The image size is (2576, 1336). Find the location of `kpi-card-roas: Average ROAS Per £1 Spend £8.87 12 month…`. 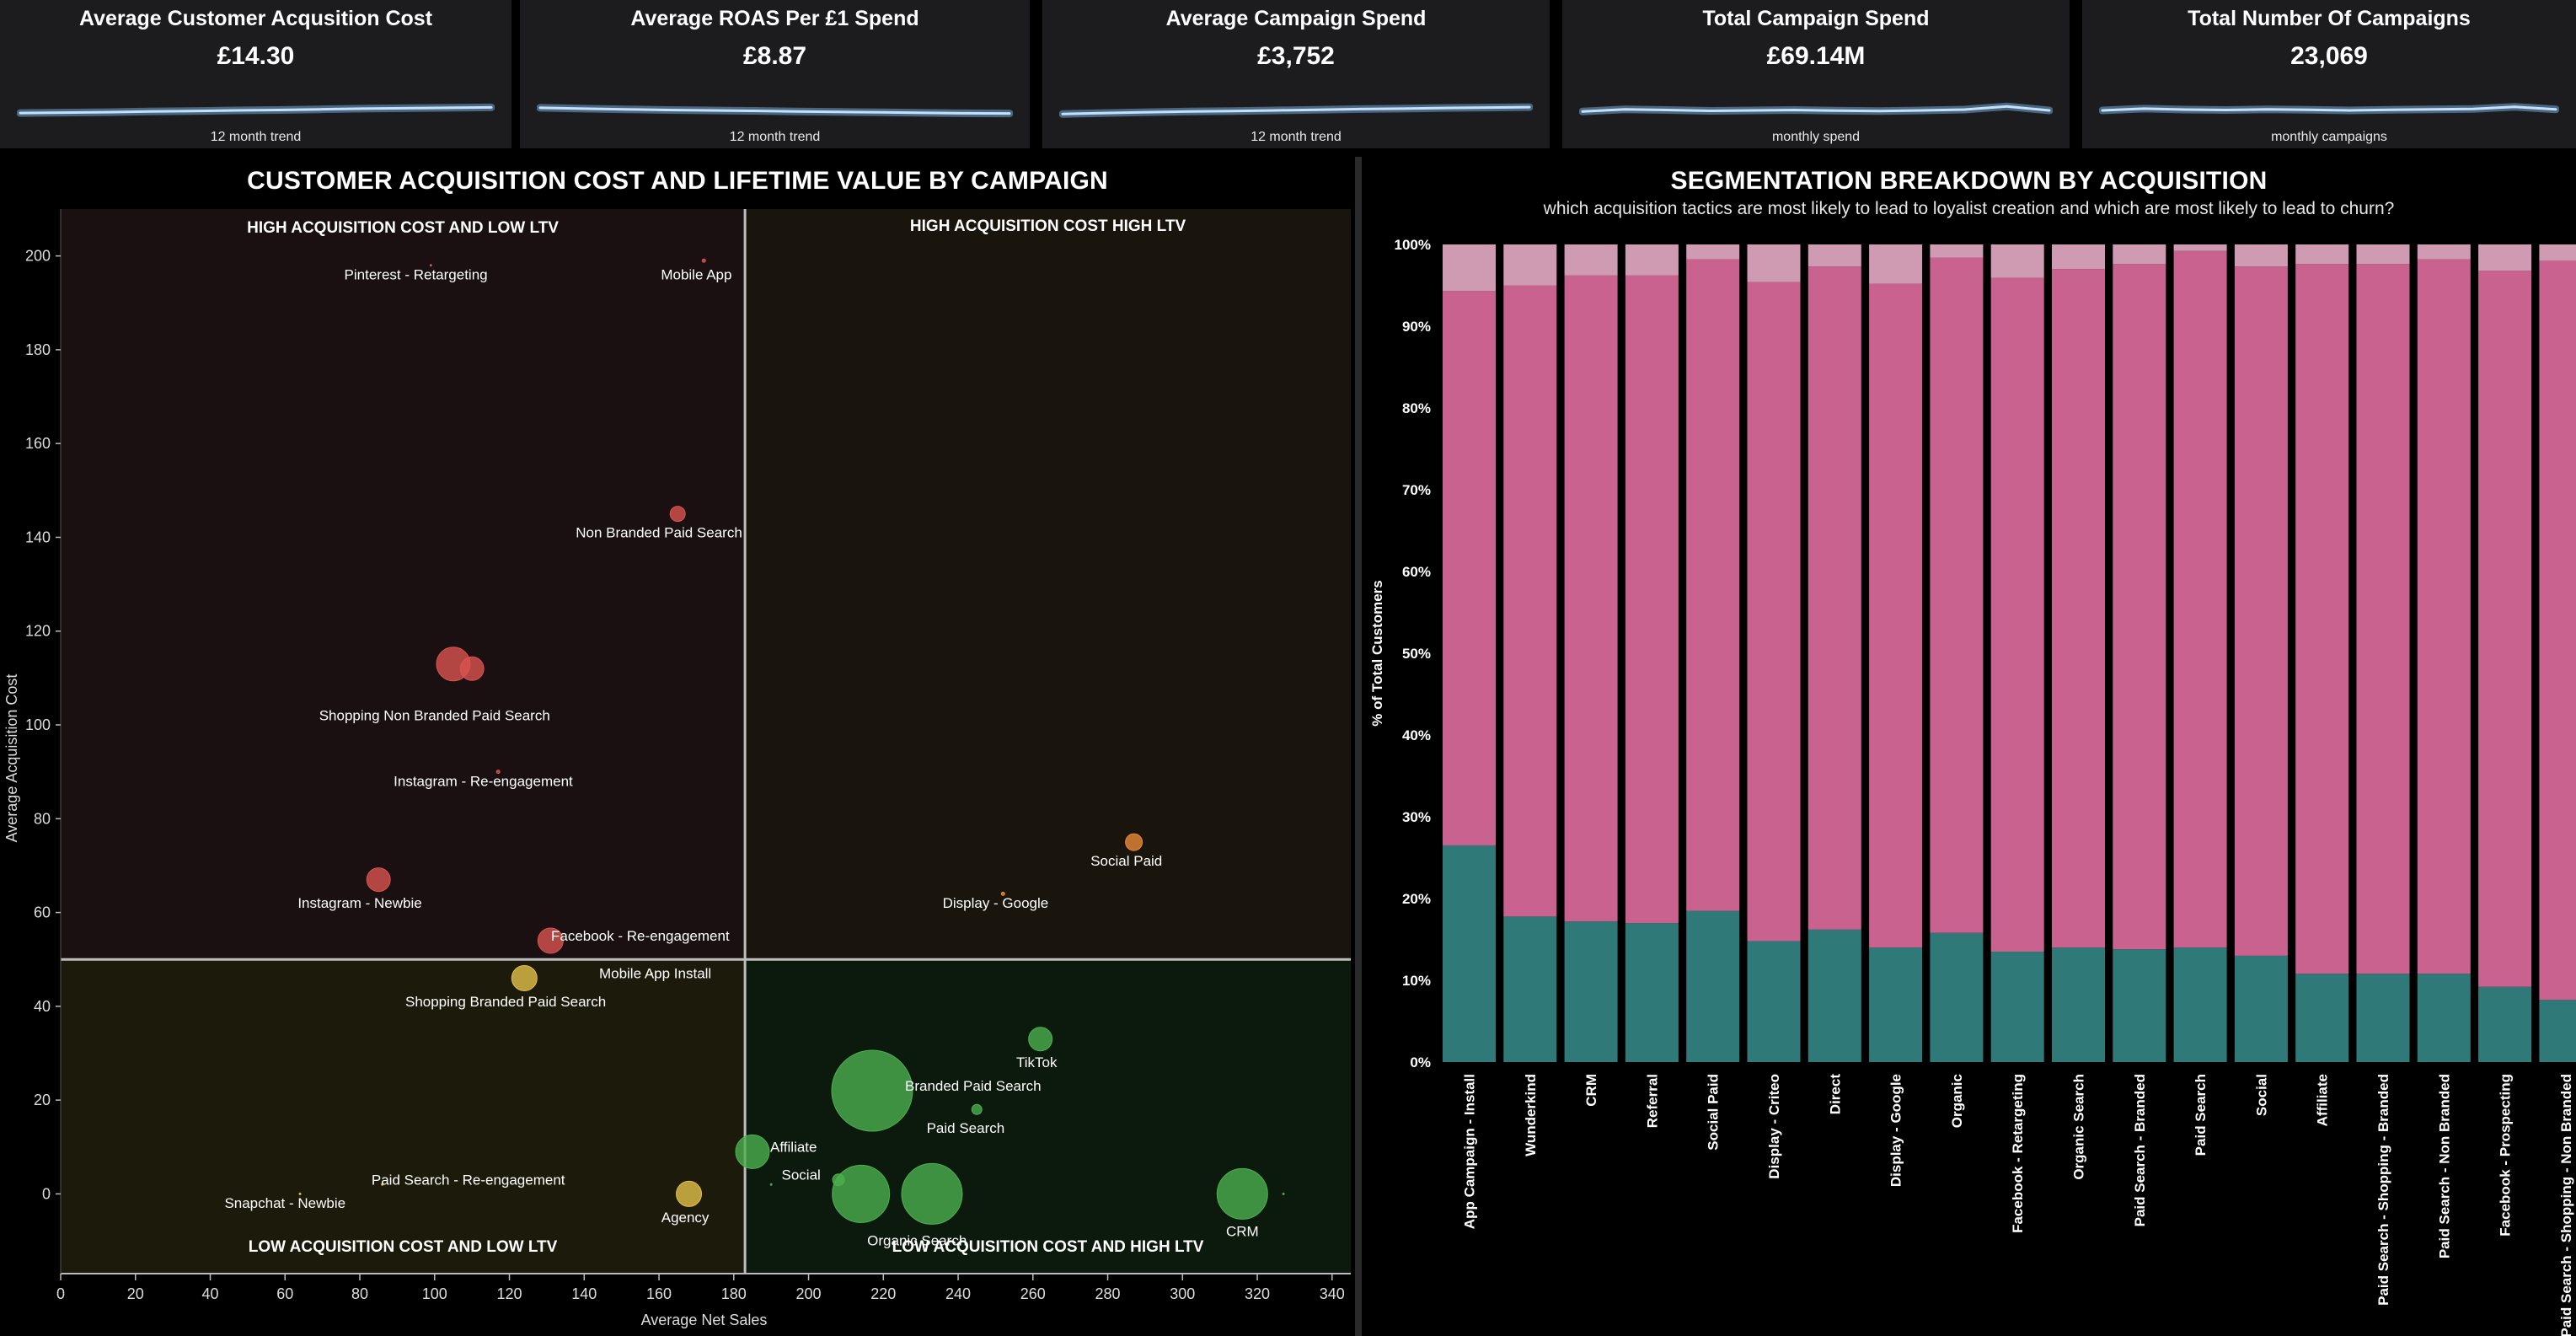

kpi-card-roas: Average ROAS Per £1 Spend £8.87 12 month… is located at coordinates (775, 74).